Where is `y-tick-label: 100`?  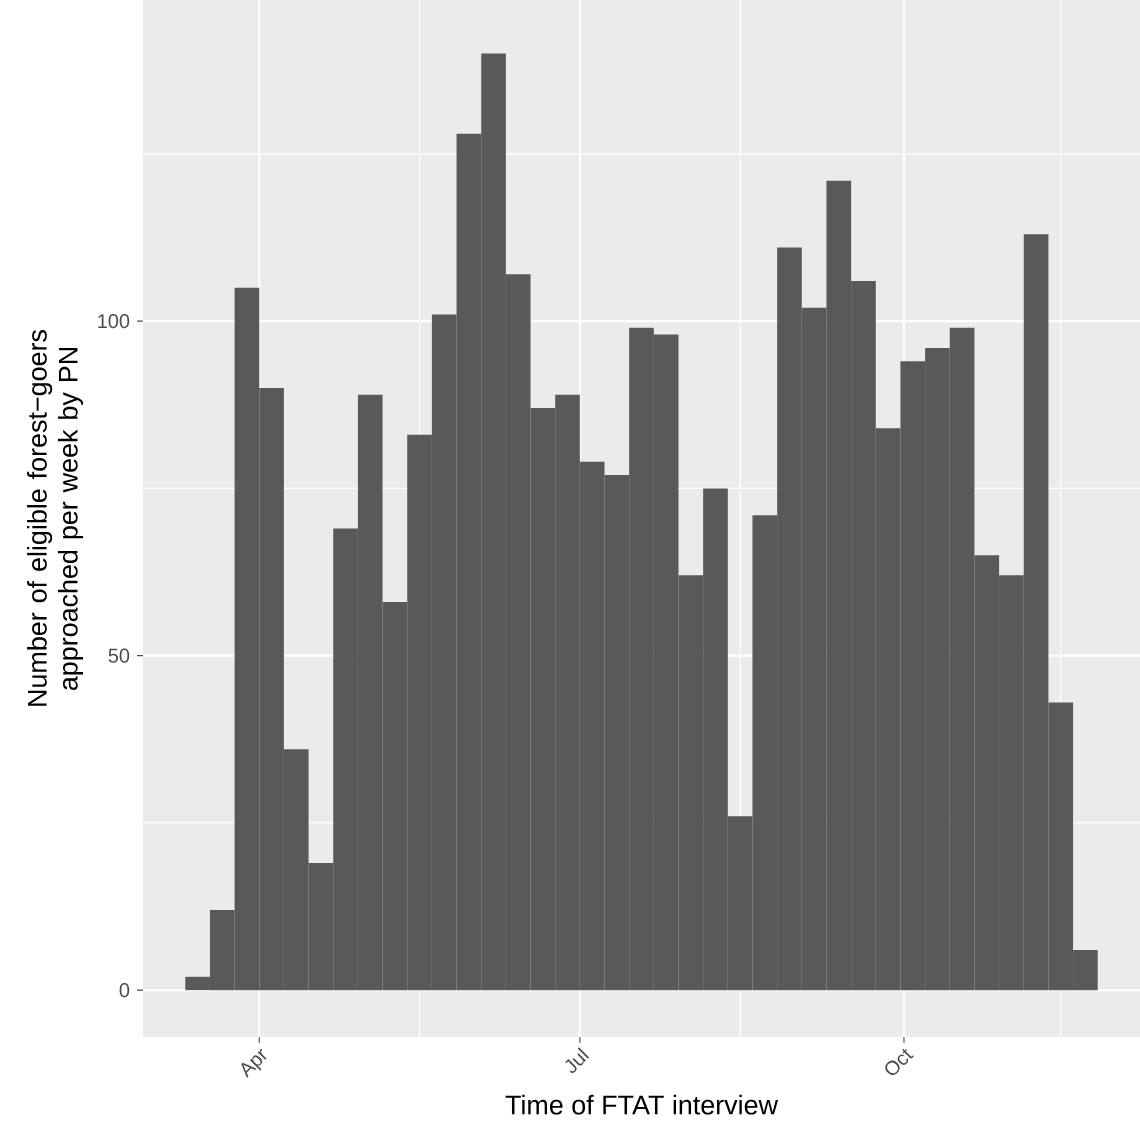 y-tick-label: 100 is located at coordinates (114, 321).